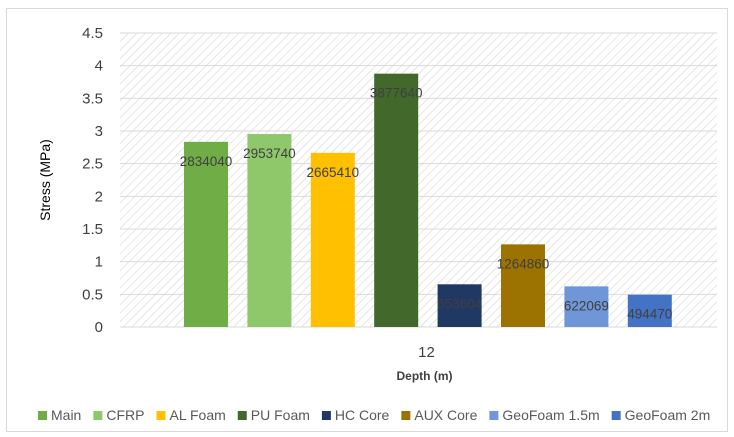  Describe the element at coordinates (125, 415) in the screenshot. I see `legend-entry: CFRP` at that location.